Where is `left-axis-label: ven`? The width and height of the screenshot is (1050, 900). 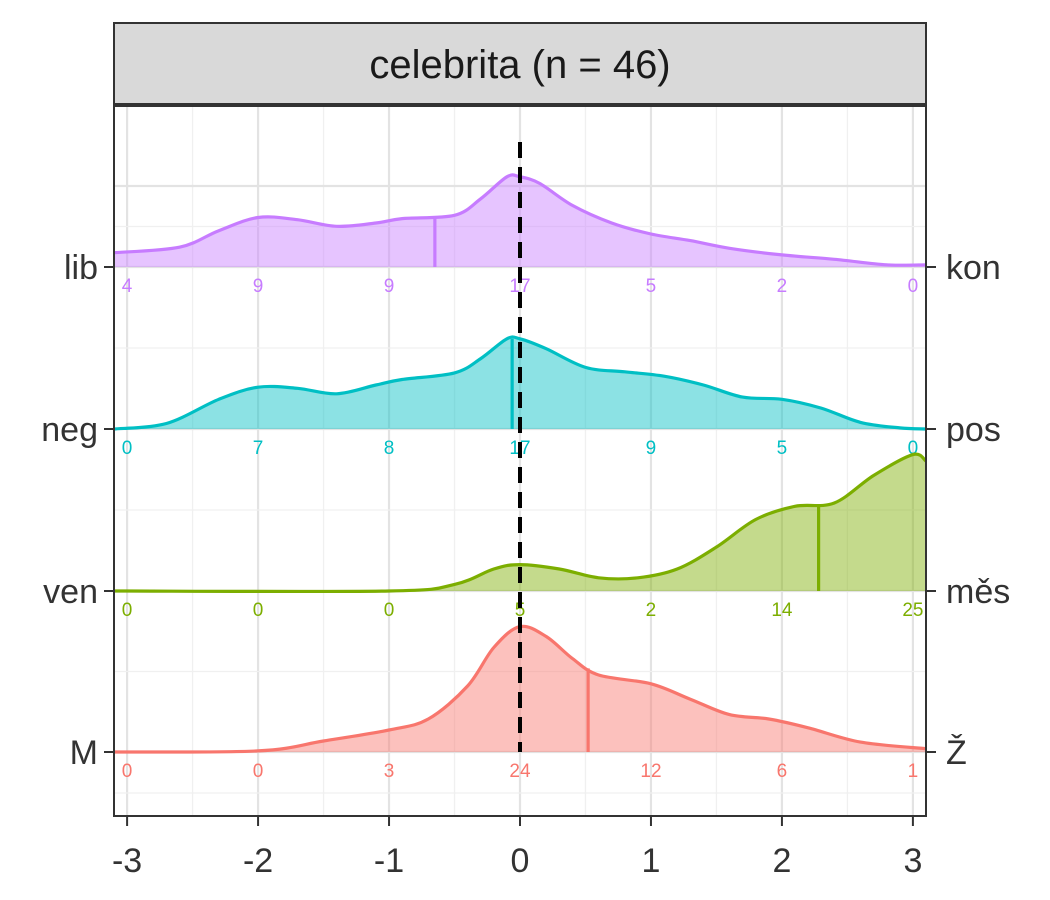
left-axis-label: ven is located at coordinates (70, 592).